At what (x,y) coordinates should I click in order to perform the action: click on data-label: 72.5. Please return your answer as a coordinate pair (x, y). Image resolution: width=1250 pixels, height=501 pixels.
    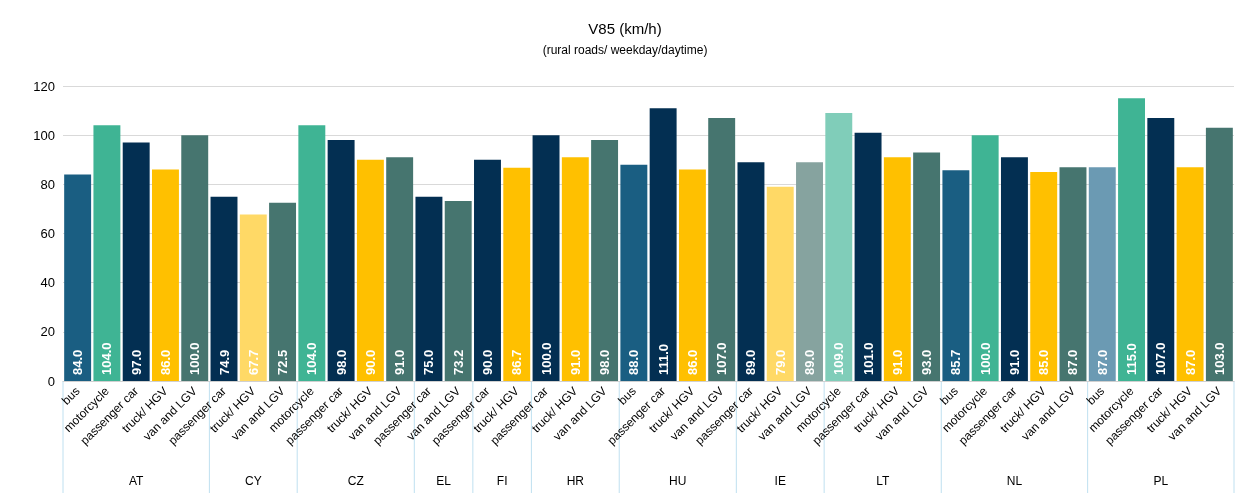
    Looking at the image, I should click on (283, 362).